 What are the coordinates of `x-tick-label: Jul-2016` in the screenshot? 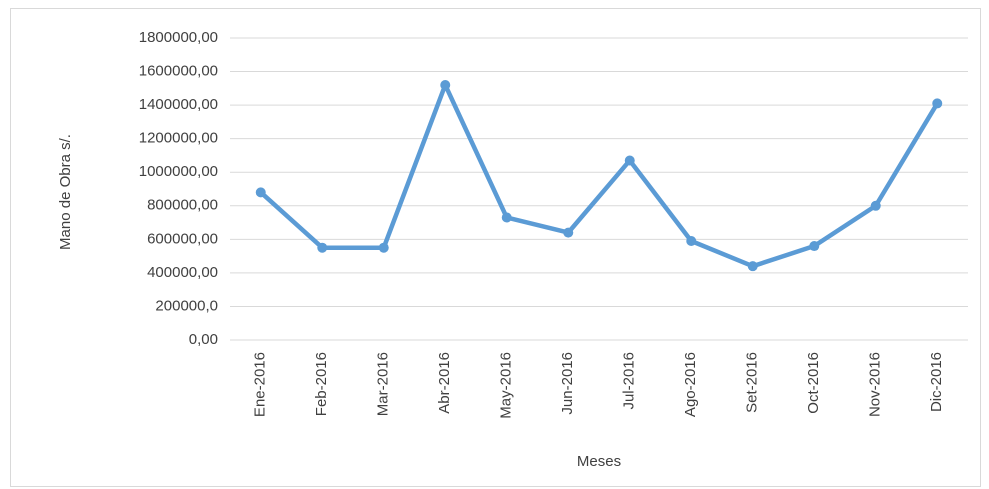 It's located at (629, 381).